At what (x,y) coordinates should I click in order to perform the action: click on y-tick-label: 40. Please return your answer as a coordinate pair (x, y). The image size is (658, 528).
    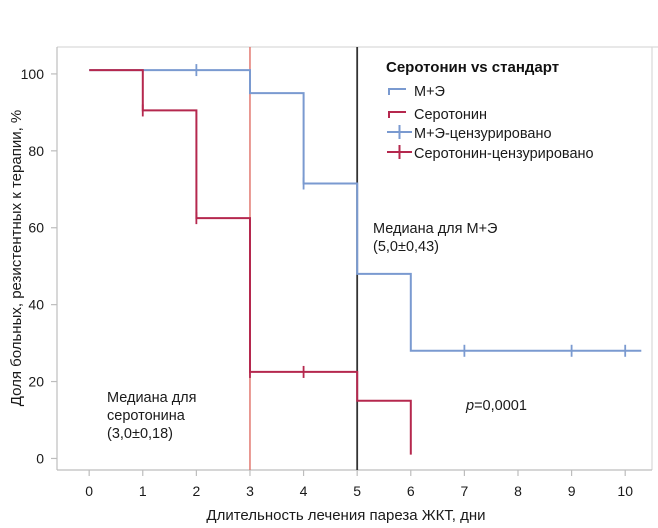
    Looking at the image, I should click on (36, 305).